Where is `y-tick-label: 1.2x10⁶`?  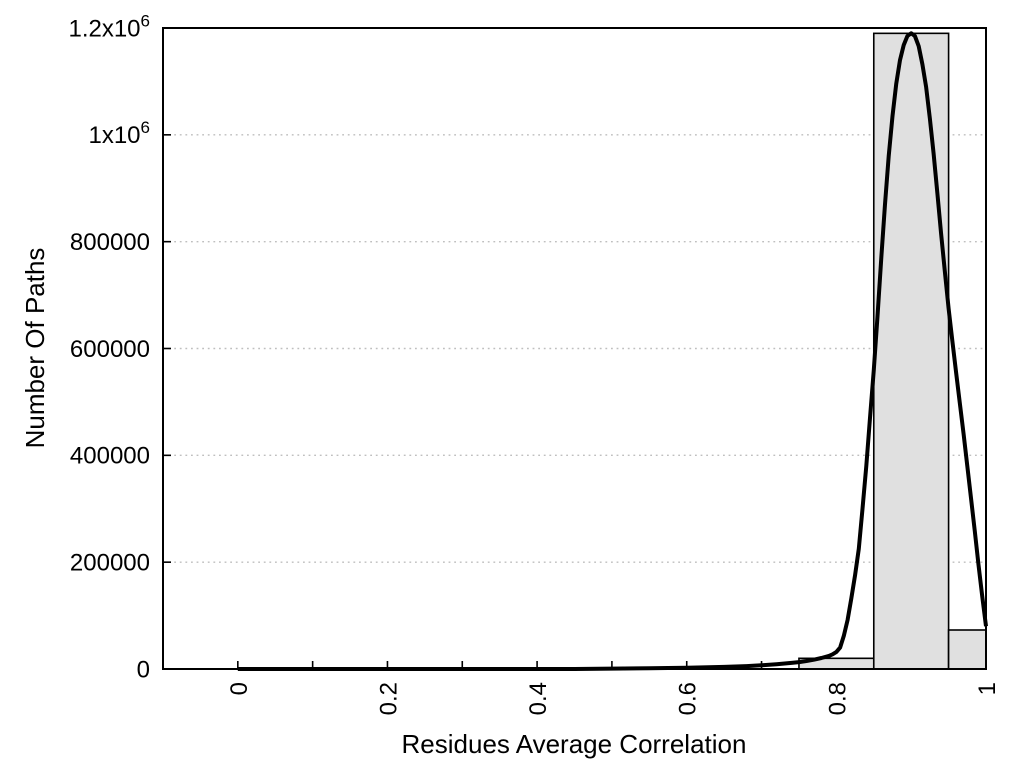
y-tick-label: 1.2x10⁶ is located at coordinates (109, 26).